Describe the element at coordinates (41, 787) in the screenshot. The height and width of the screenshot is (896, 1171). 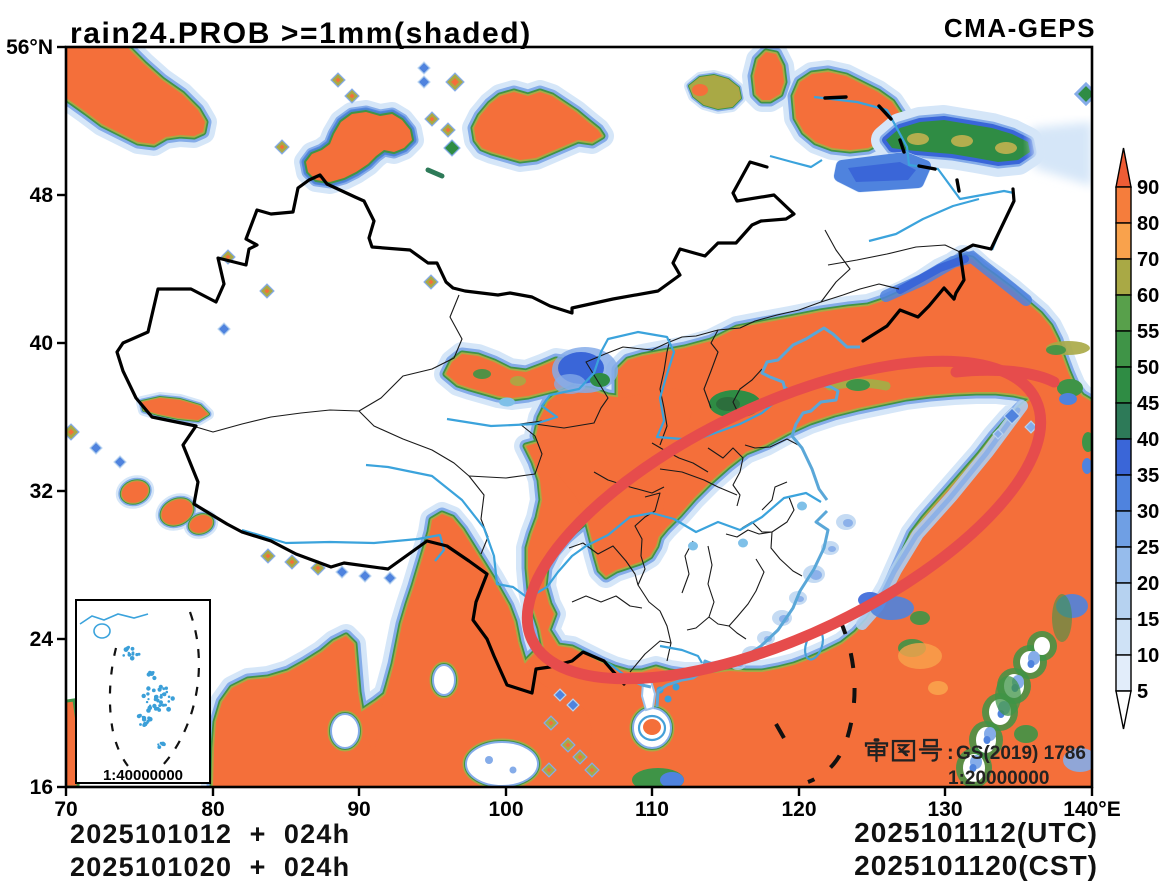
I see `svg-text: 16` at that location.